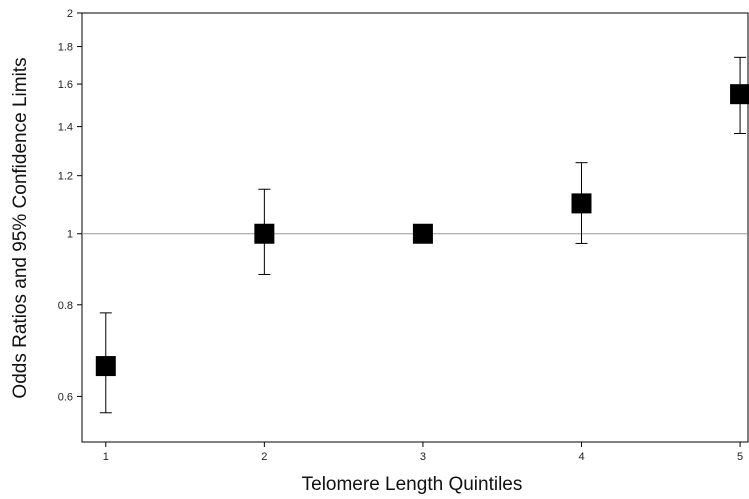  Describe the element at coordinates (412, 484) in the screenshot. I see `x-axis-title: Telomere Length Quintiles` at that location.